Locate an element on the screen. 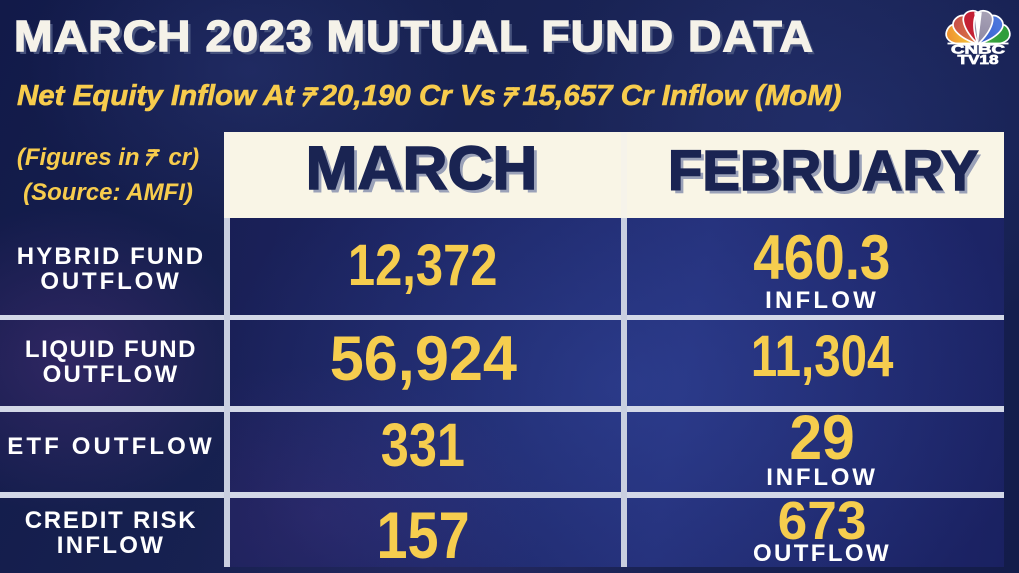  svg-text: TV18 is located at coordinates (978, 59).